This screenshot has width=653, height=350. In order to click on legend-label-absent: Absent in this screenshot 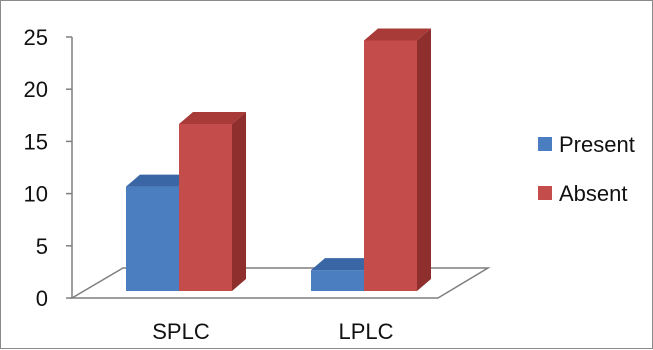, I will do `click(593, 193)`.